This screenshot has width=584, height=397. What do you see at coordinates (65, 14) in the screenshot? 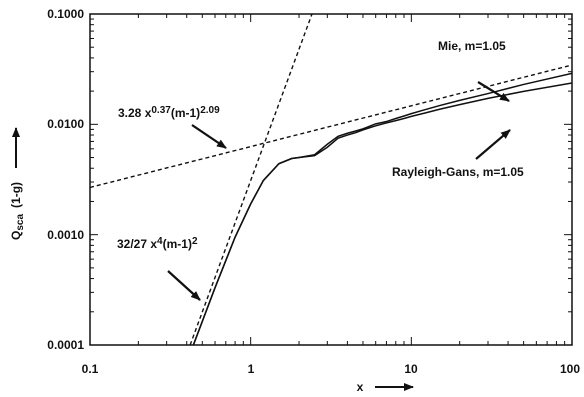
I see `y-tick-label-0.1000: 0.1000` at bounding box center [65, 14].